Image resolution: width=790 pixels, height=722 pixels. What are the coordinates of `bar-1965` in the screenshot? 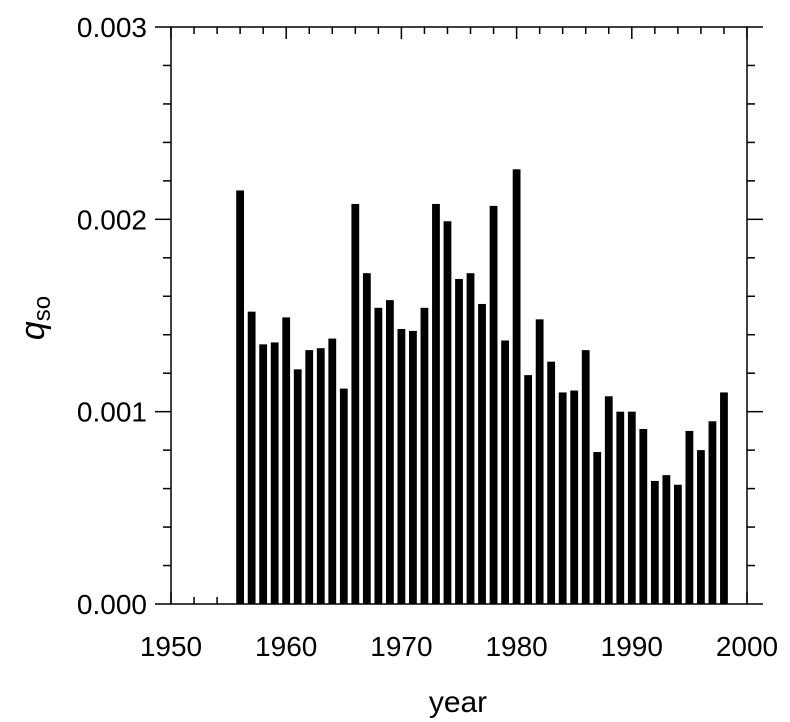 It's located at (343, 496).